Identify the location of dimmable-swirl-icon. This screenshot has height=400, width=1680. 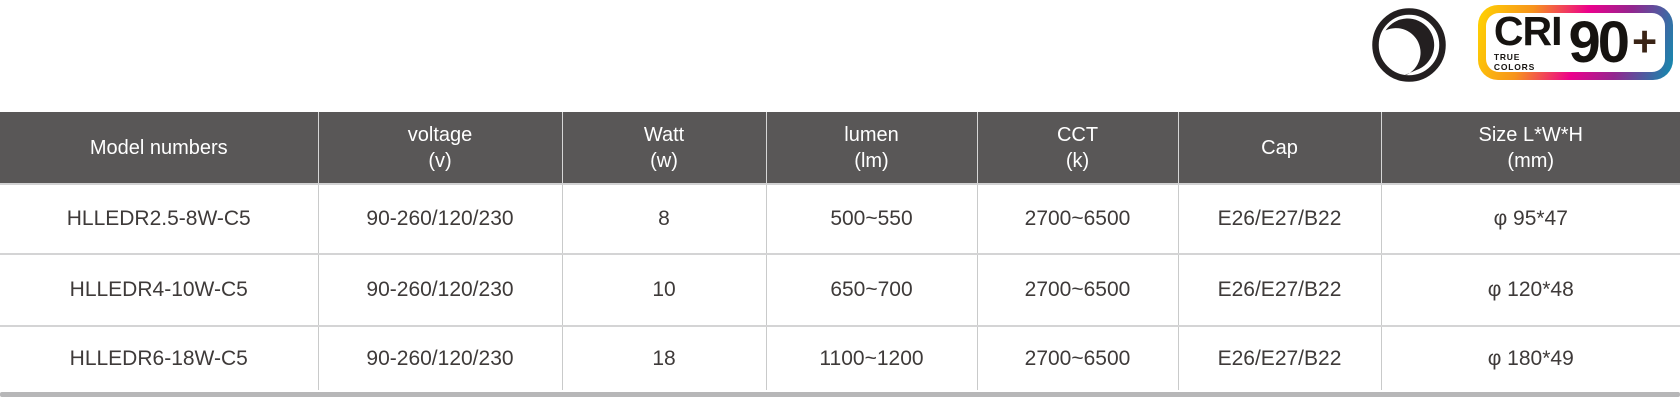
(1409, 45).